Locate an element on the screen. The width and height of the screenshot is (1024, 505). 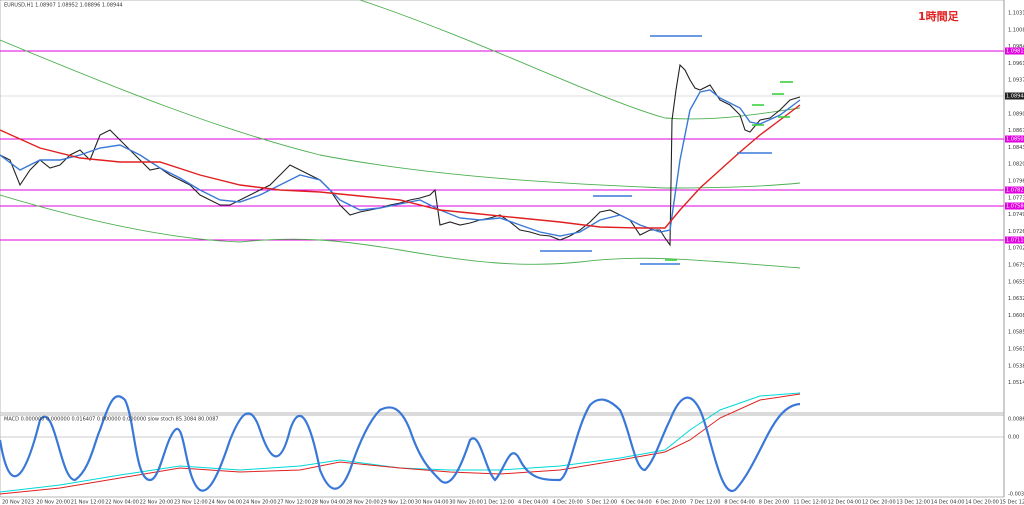
price-label: 1.07965 is located at coordinates (1016, 182).